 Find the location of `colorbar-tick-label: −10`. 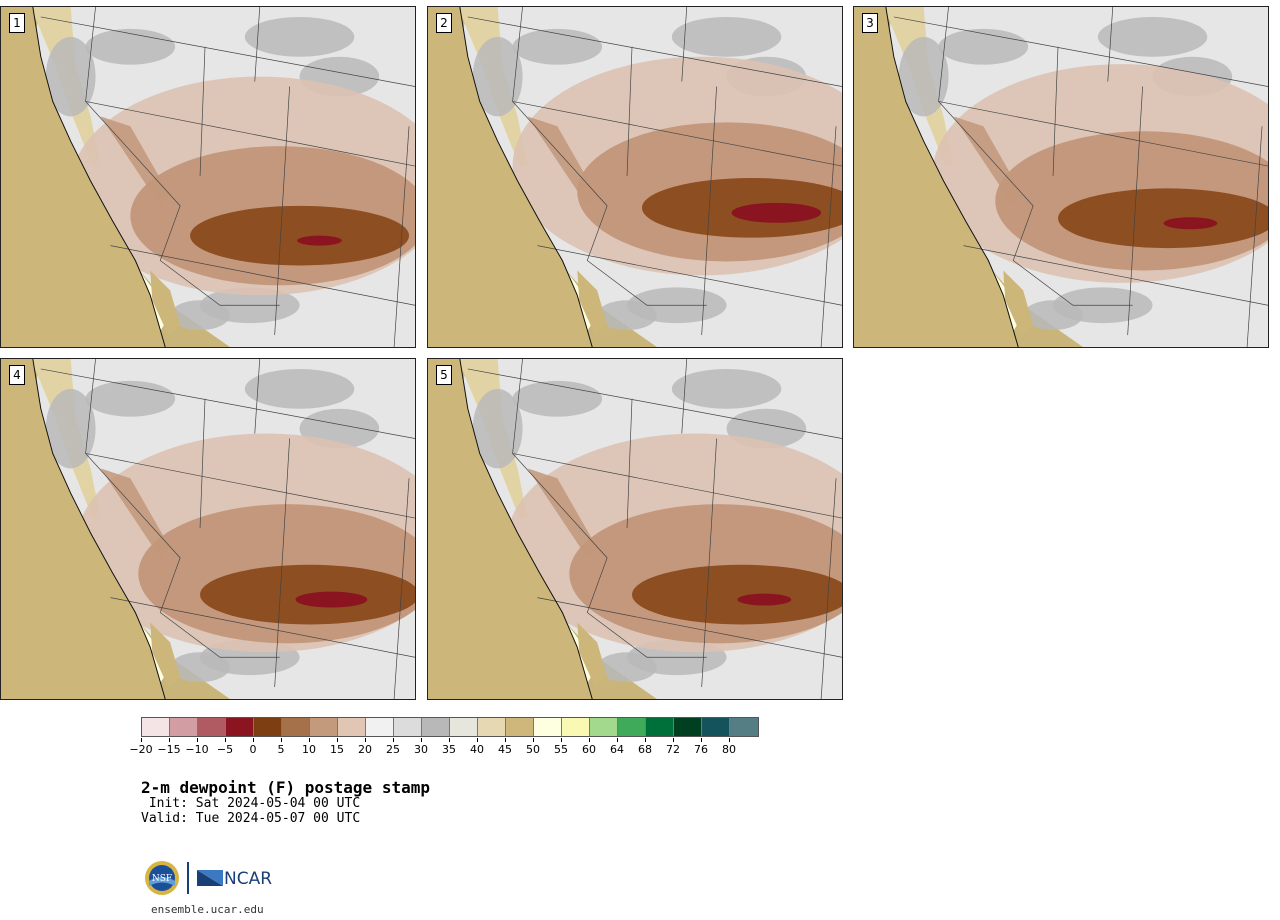

colorbar-tick-label: −10 is located at coordinates (197, 749).